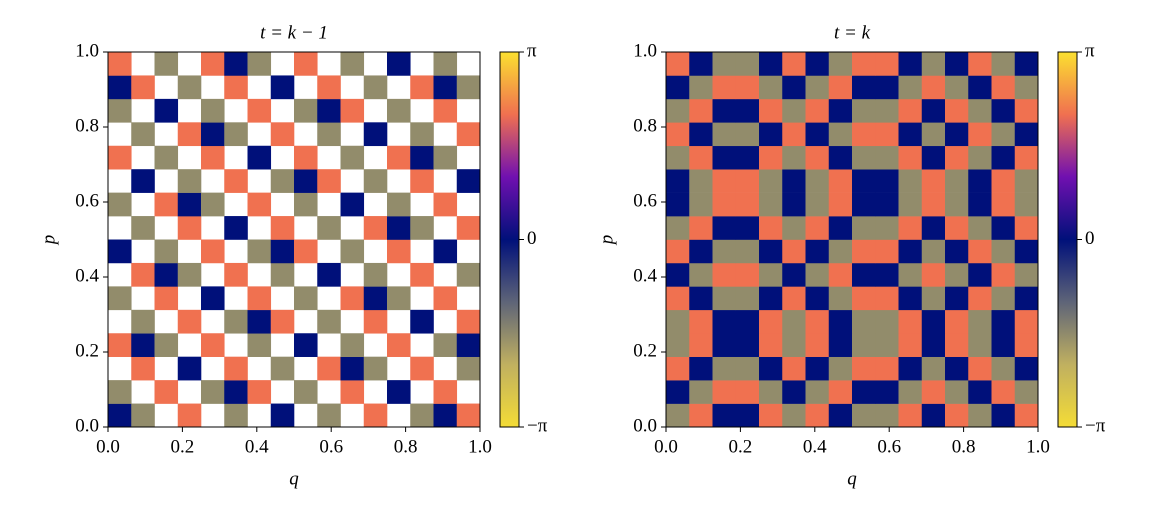 The height and width of the screenshot is (530, 1163). What do you see at coordinates (48, 241) in the screenshot?
I see `y-axis-label: p` at bounding box center [48, 241].